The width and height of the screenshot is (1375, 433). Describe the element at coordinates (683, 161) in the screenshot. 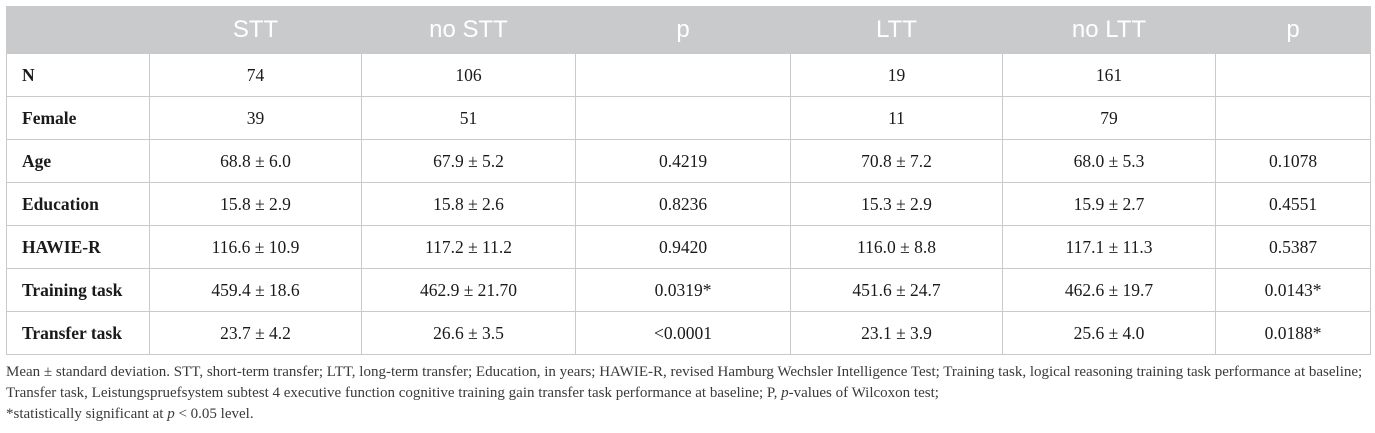

I see `table-cell: 0.4219` at that location.